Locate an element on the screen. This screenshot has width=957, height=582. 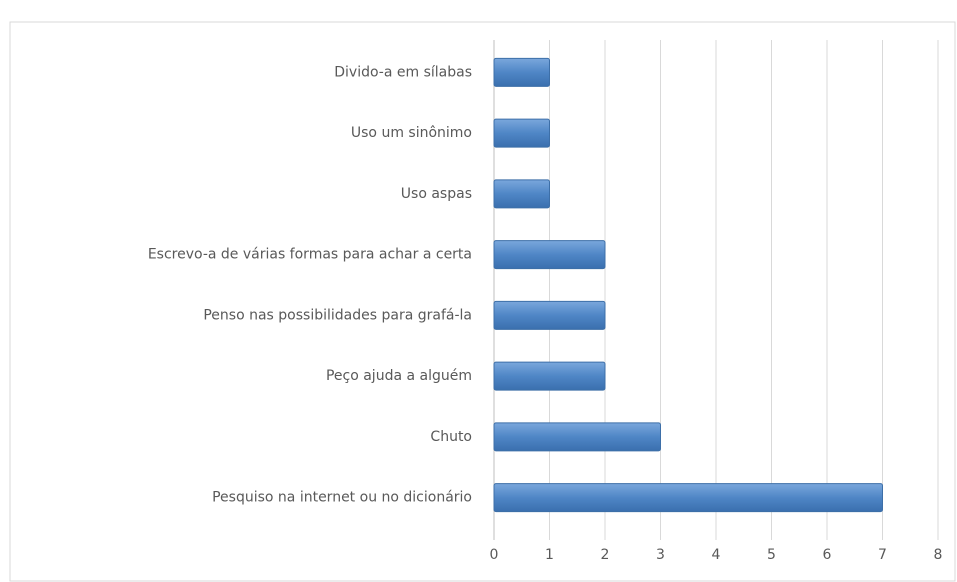
y-tick-label: Divido-a em sílabas is located at coordinates (403, 72).